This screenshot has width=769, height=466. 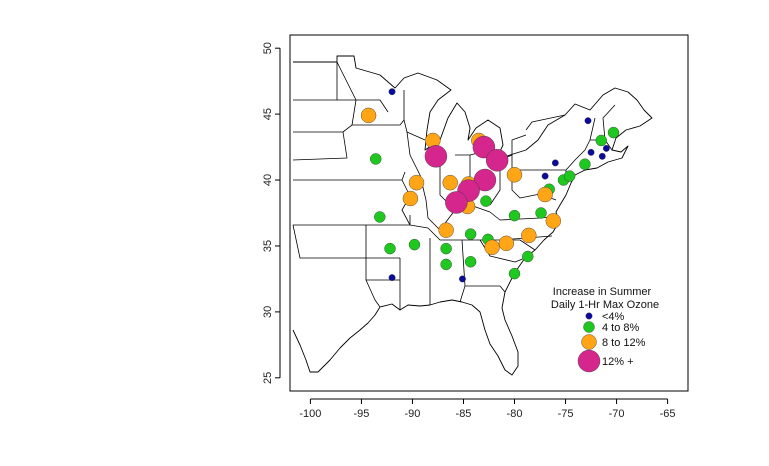 I want to click on x-tick-label: -75, so click(x=566, y=414).